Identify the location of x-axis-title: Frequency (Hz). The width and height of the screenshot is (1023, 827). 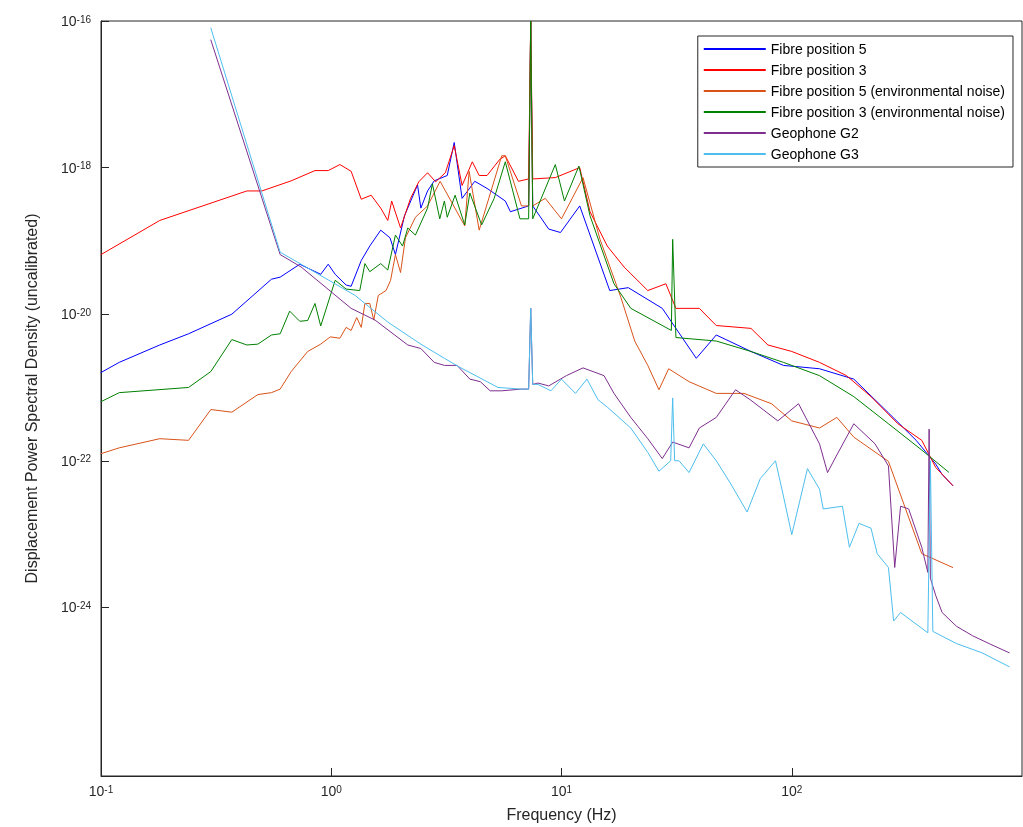
(561, 814).